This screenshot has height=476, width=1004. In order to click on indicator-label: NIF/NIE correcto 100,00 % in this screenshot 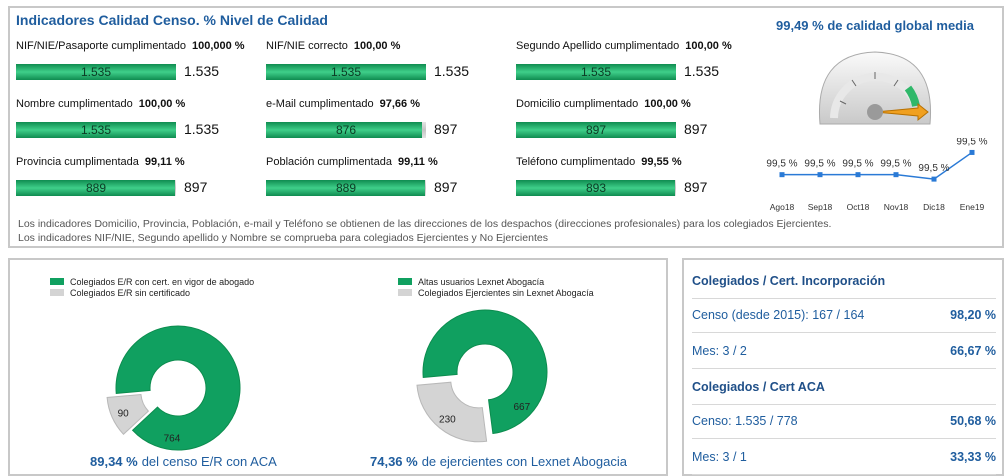, I will do `click(333, 46)`.